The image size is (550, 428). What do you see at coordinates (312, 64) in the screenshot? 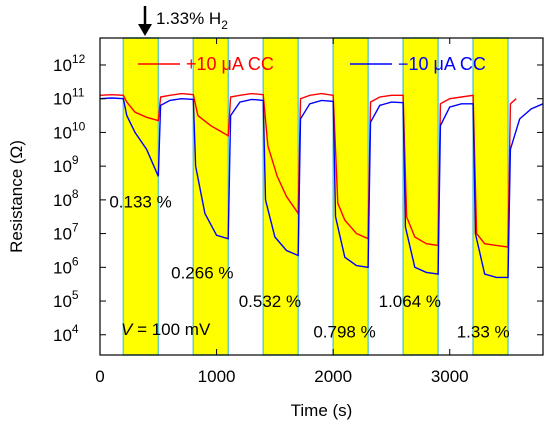
I see `legend: +10 μA CC −10 μA CC` at bounding box center [312, 64].